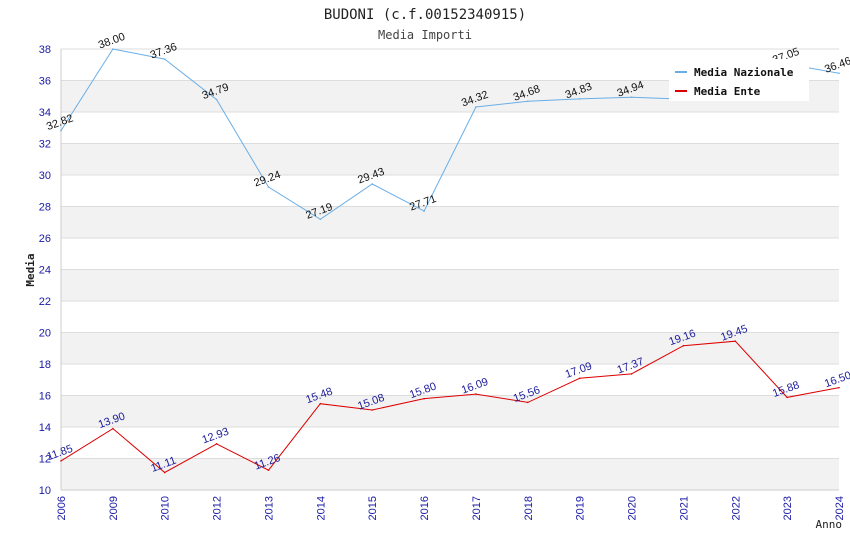  I want to click on y-tick-labels: 10 12 14 16 18 20 22 24 26 28 30 32 34 36 38, so click(45, 270).